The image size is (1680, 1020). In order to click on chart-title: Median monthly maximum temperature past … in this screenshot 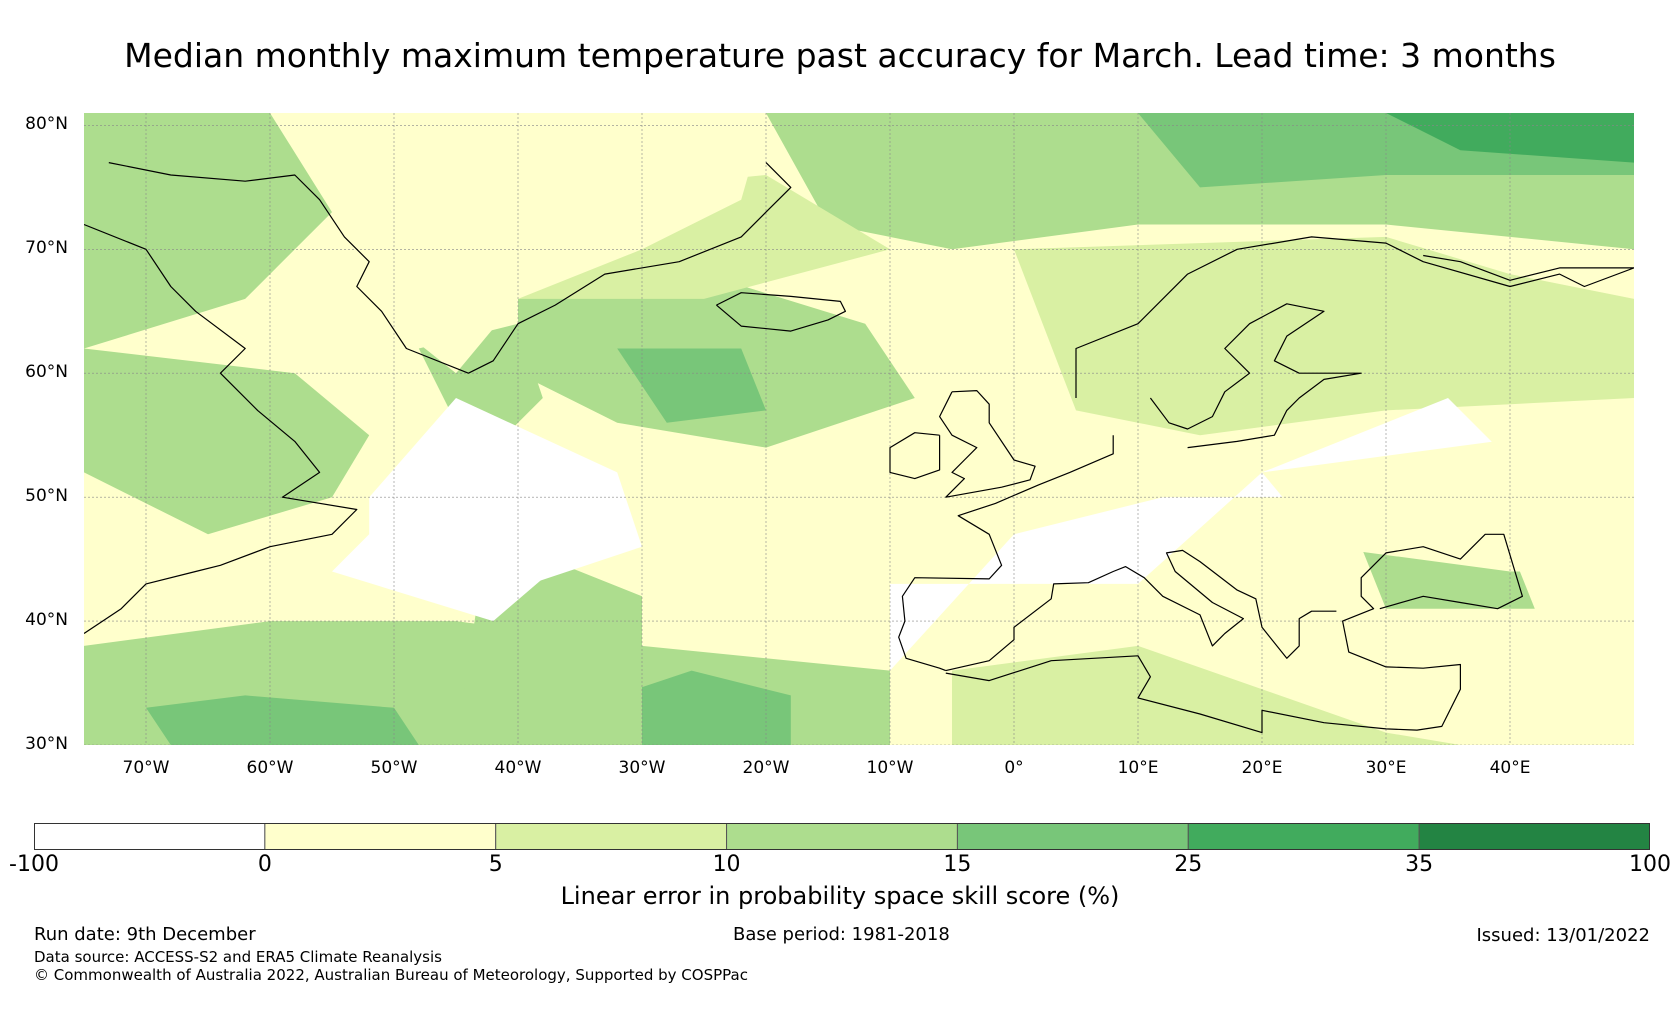, I will do `click(840, 55)`.